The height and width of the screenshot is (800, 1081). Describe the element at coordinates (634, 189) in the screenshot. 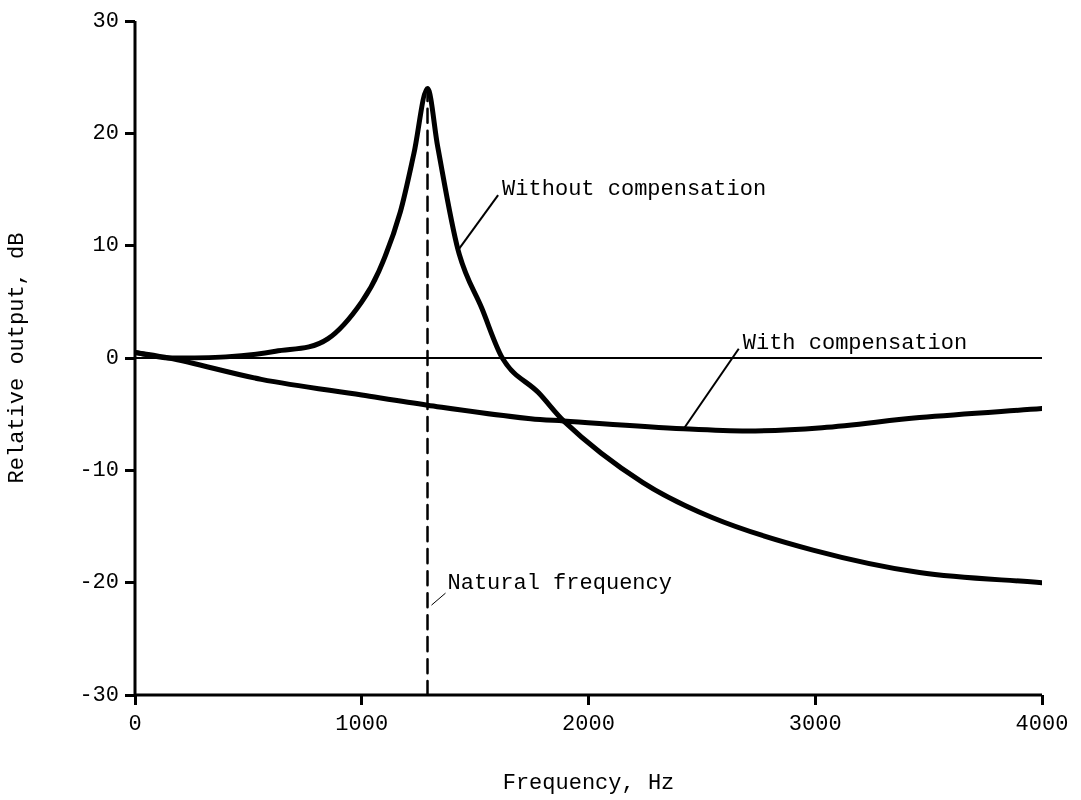

I see `text: Without compensation` at that location.